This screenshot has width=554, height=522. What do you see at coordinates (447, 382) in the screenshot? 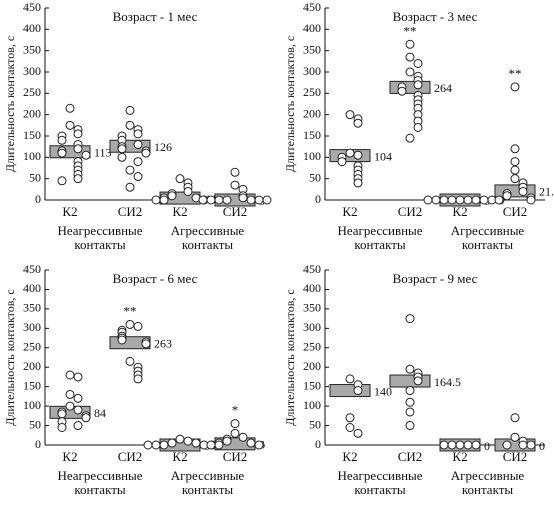
I see `median-label: 164.5` at bounding box center [447, 382].